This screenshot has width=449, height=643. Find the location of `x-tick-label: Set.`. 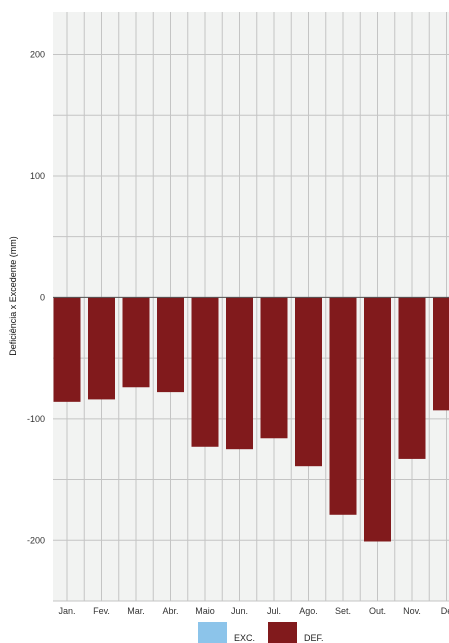

x-tick-label: Set. is located at coordinates (343, 611).